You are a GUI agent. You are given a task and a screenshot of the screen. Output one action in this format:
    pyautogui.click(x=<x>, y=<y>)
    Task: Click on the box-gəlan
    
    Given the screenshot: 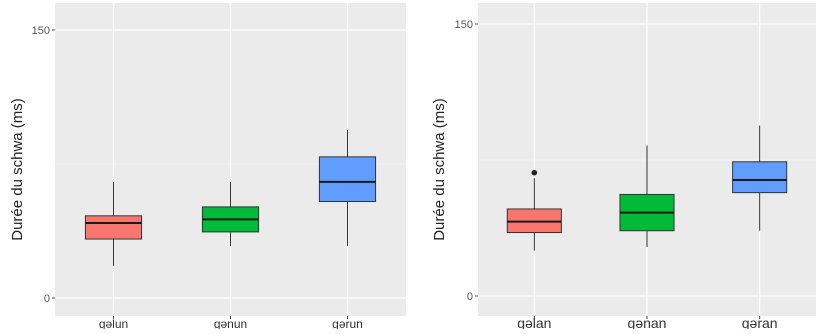 What is the action you would take?
    pyautogui.click(x=534, y=210)
    